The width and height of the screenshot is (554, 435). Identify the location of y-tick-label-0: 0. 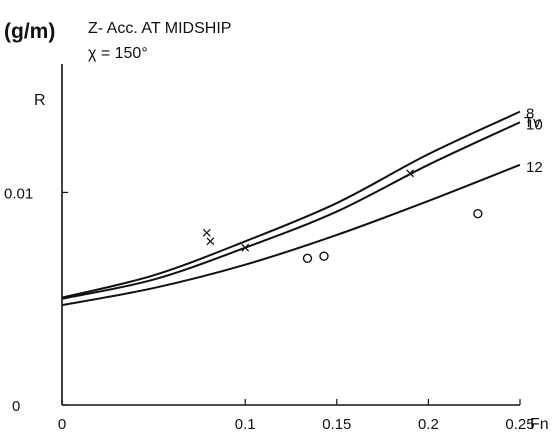
(16, 406).